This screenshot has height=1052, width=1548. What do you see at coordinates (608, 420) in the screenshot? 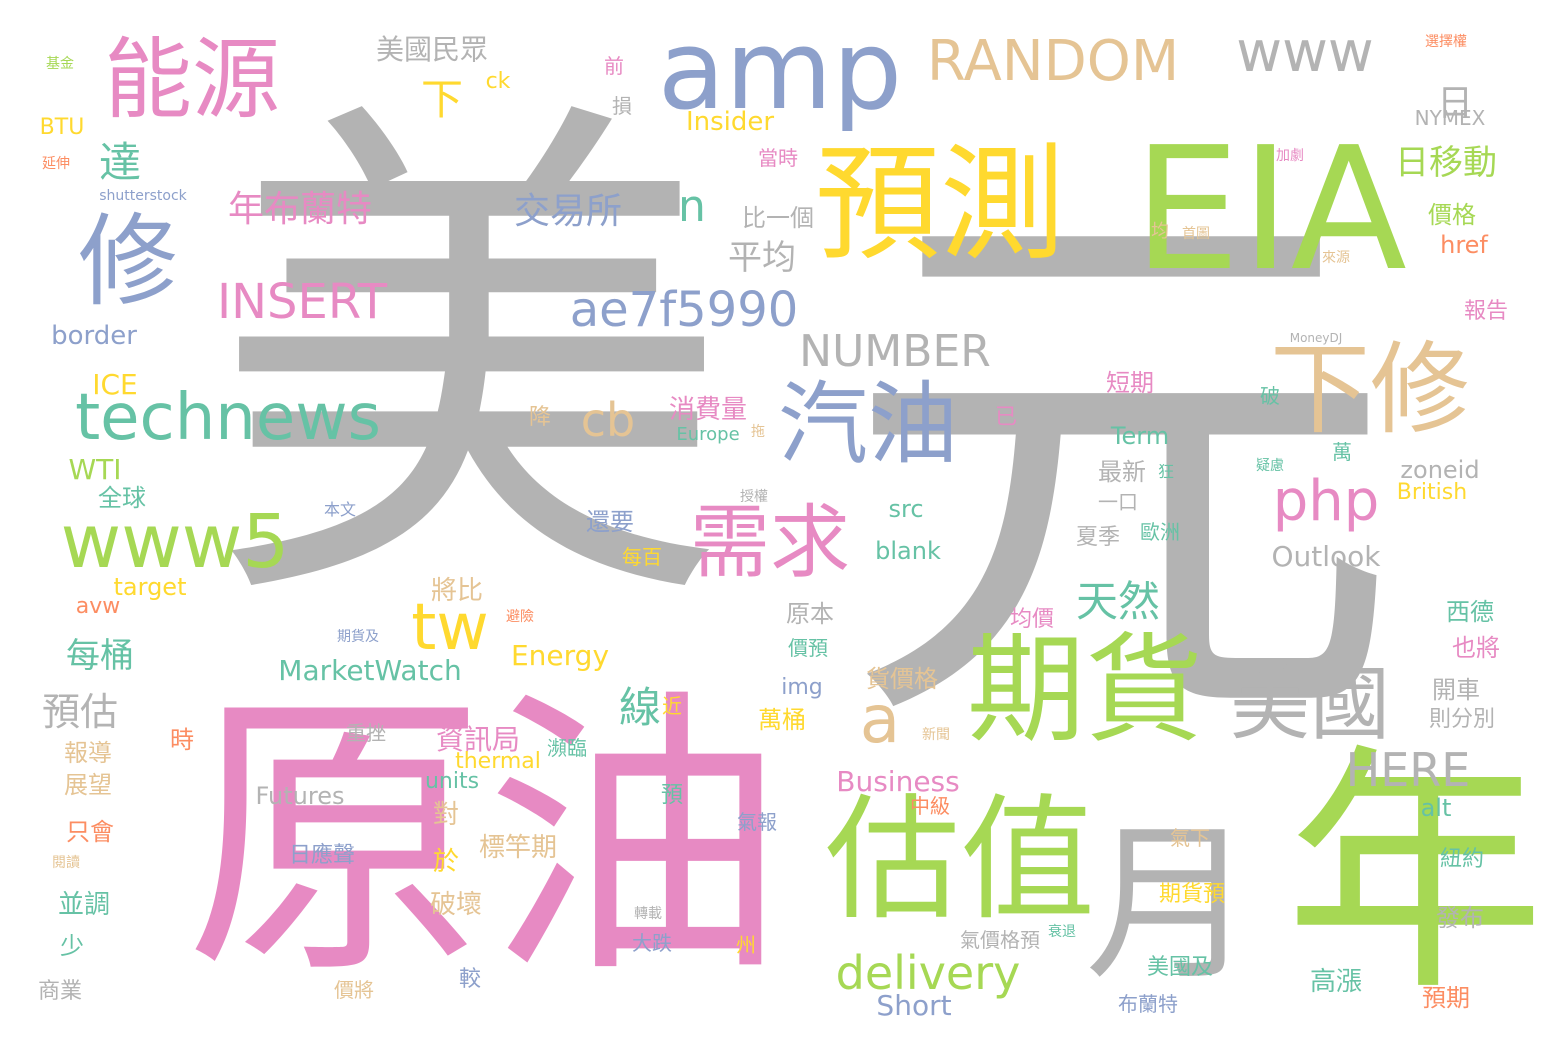
I see `word-cb: cb` at bounding box center [608, 420].